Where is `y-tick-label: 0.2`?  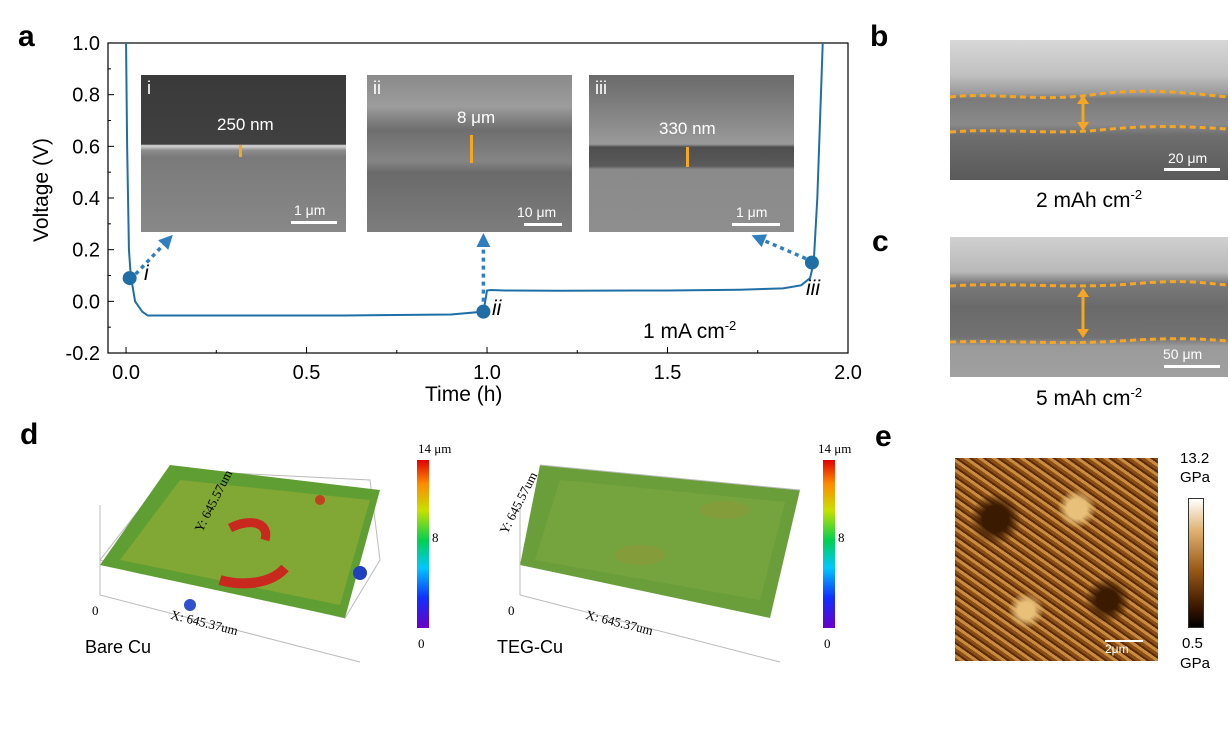 y-tick-label: 0.2 is located at coordinates (86, 251).